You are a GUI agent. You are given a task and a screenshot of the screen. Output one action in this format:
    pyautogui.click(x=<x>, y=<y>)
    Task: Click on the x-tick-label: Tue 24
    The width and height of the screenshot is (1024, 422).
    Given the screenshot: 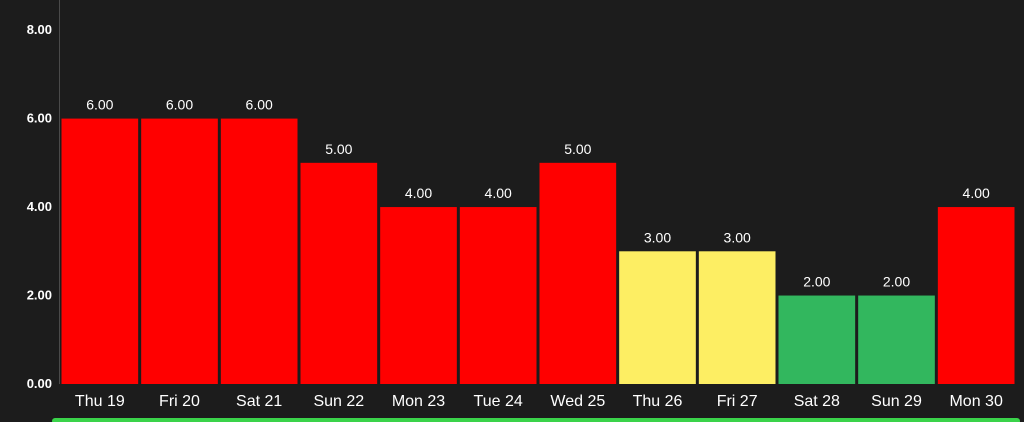 What is the action you would take?
    pyautogui.click(x=498, y=401)
    